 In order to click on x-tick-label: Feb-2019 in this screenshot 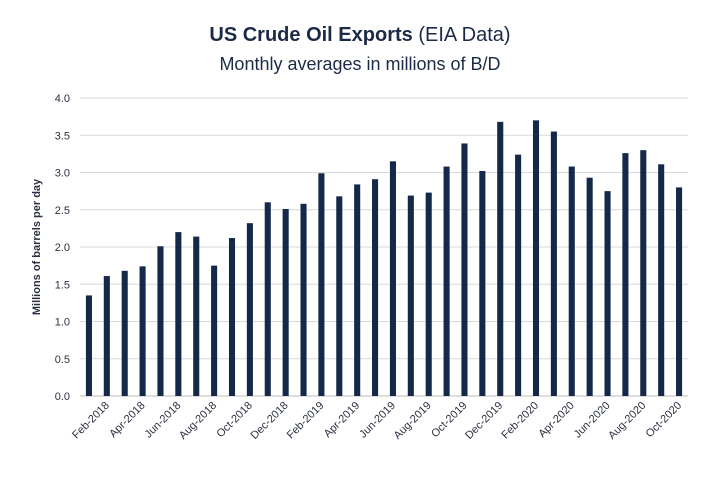, I will do `click(306, 421)`.